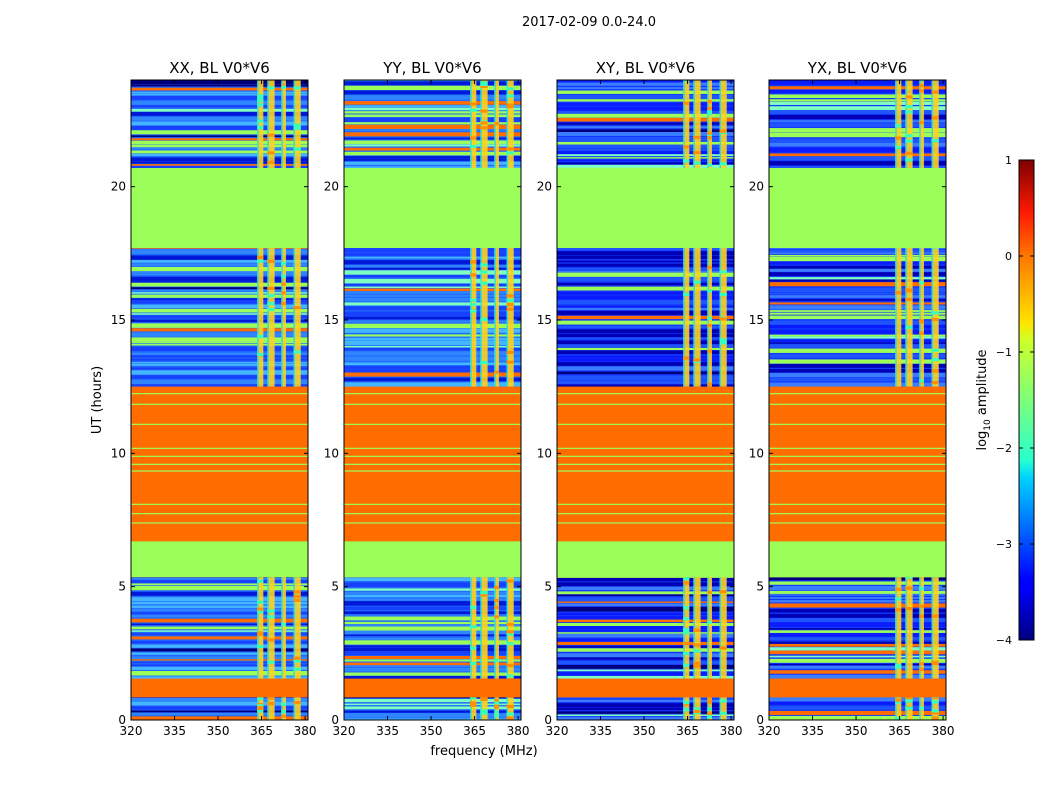 The image size is (1050, 800). I want to click on colorbar-tick-label: −3, so click(1004, 544).